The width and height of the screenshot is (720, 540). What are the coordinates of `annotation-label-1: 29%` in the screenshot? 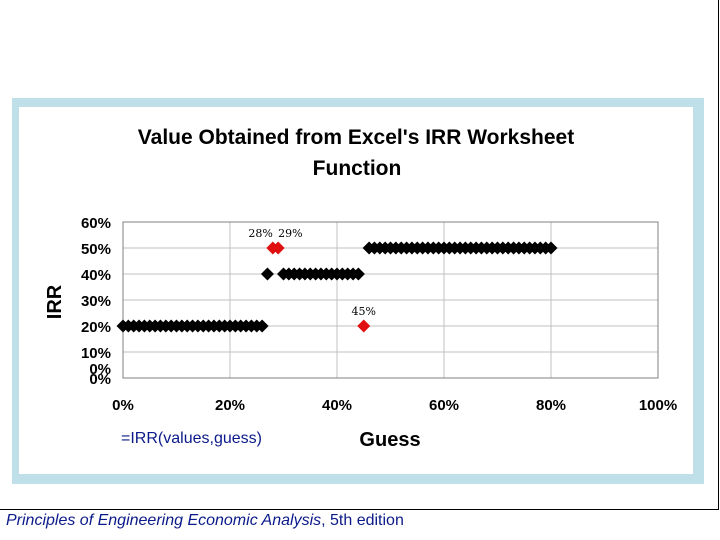 It's located at (290, 233).